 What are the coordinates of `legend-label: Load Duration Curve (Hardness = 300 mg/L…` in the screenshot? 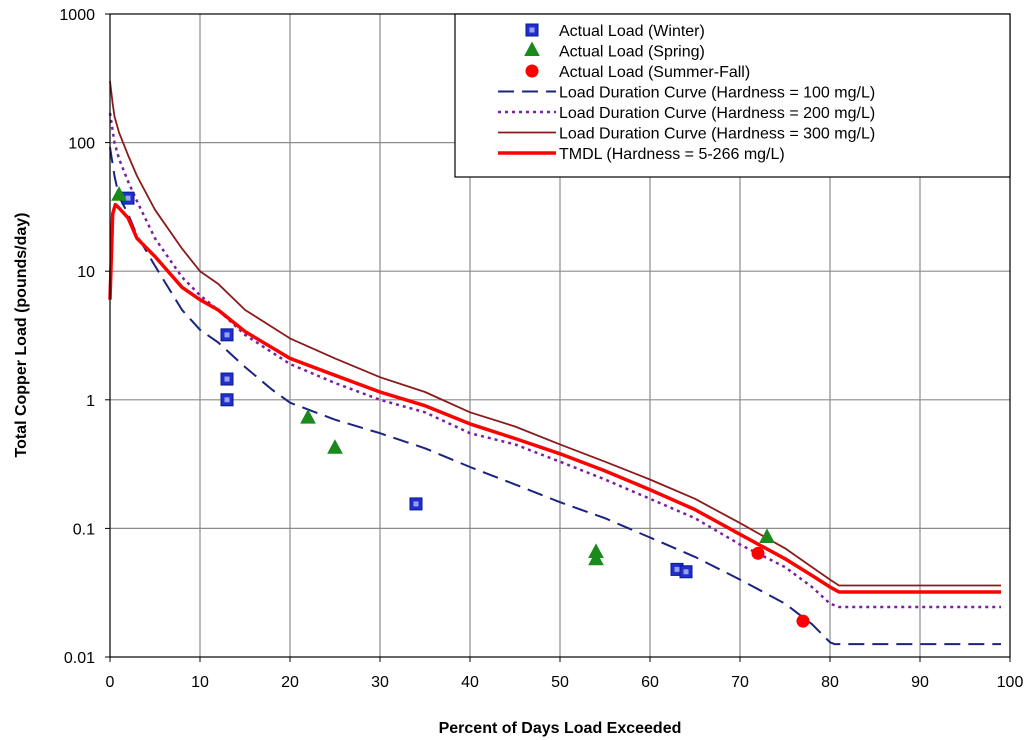 It's located at (717, 134).